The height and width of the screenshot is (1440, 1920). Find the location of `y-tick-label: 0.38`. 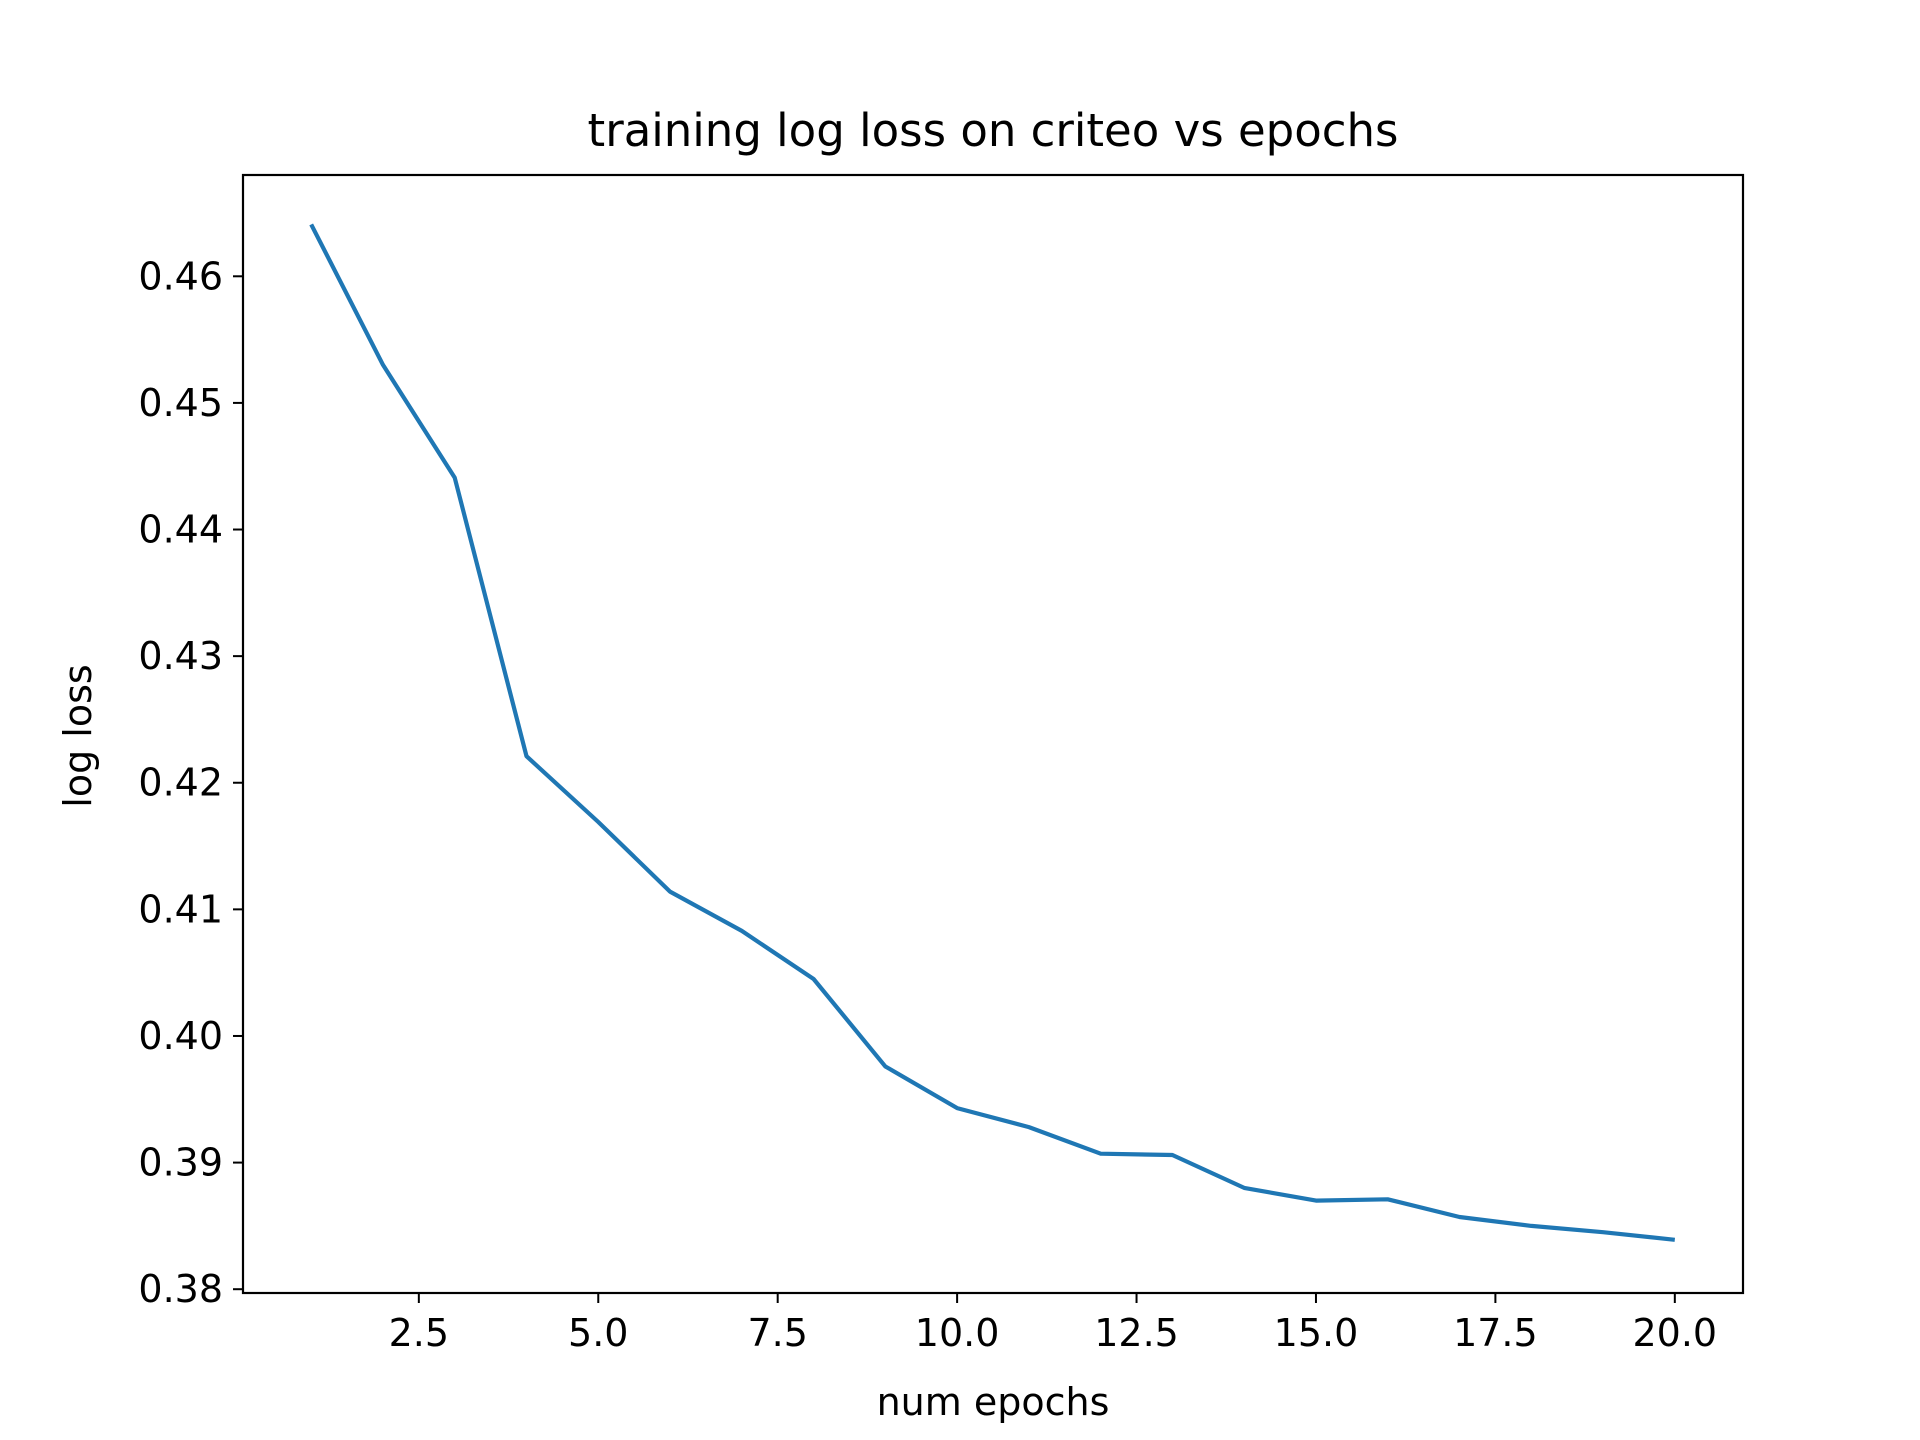

y-tick-label: 0.38 is located at coordinates (180, 1289).